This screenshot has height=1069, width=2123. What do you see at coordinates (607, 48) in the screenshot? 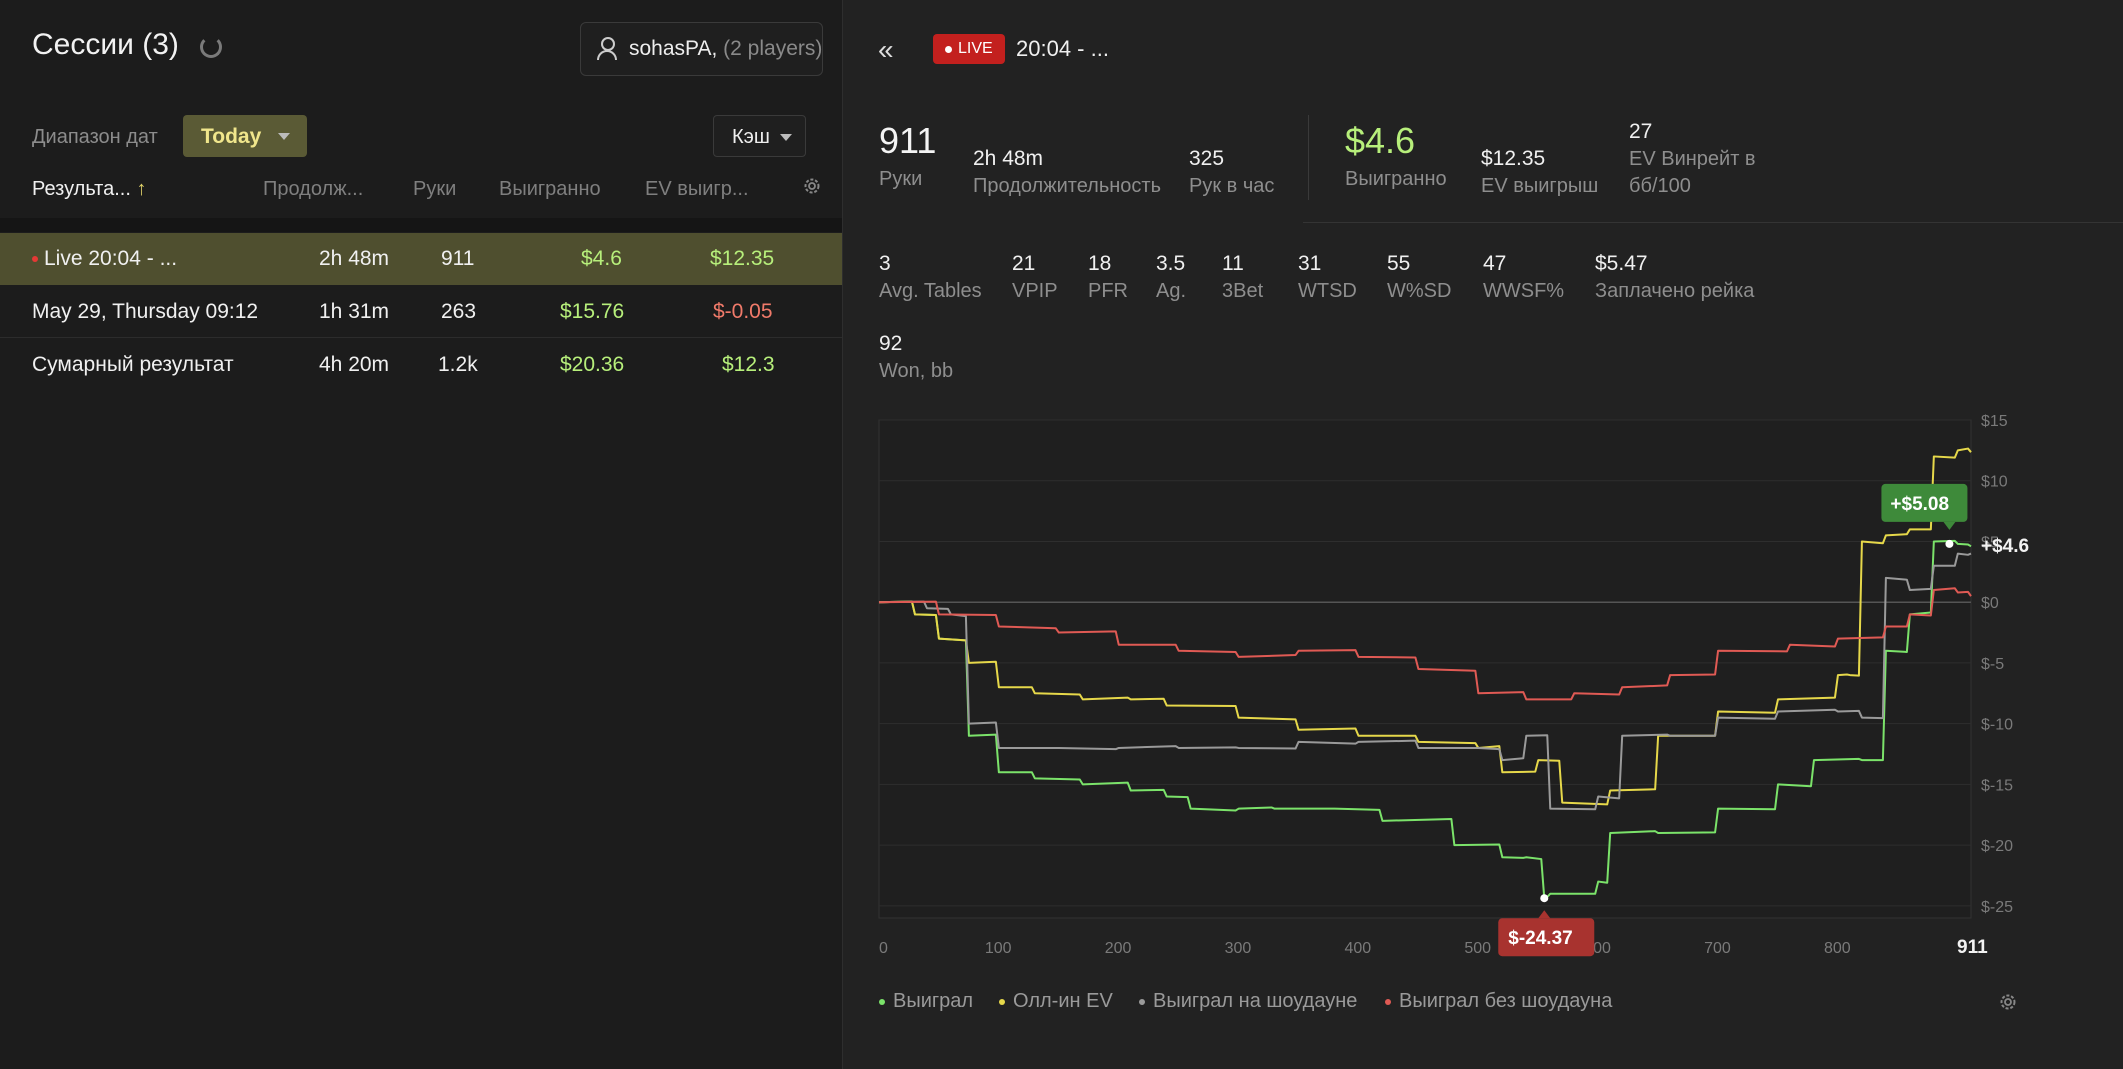
I see `user-icon` at bounding box center [607, 48].